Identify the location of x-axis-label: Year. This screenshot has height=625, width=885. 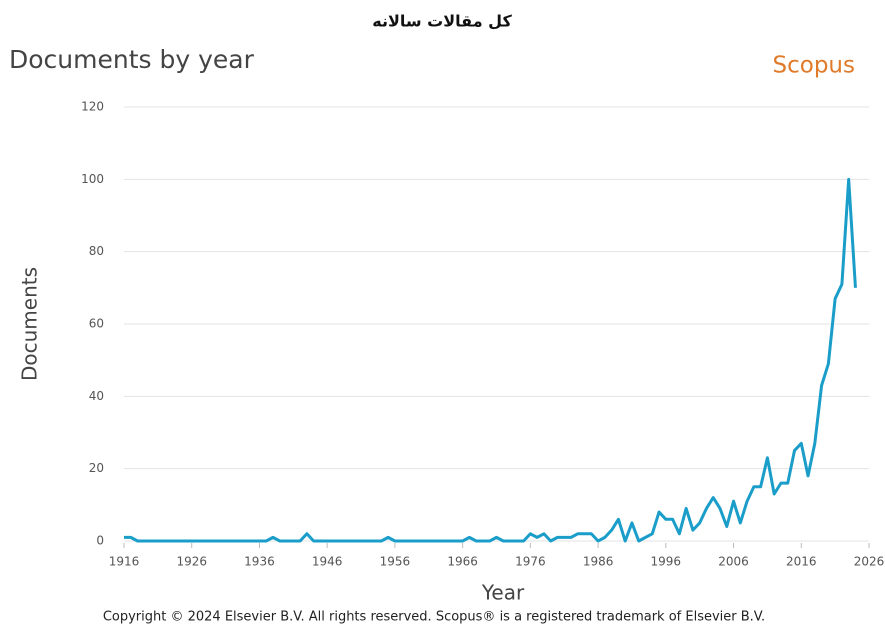
(503, 593).